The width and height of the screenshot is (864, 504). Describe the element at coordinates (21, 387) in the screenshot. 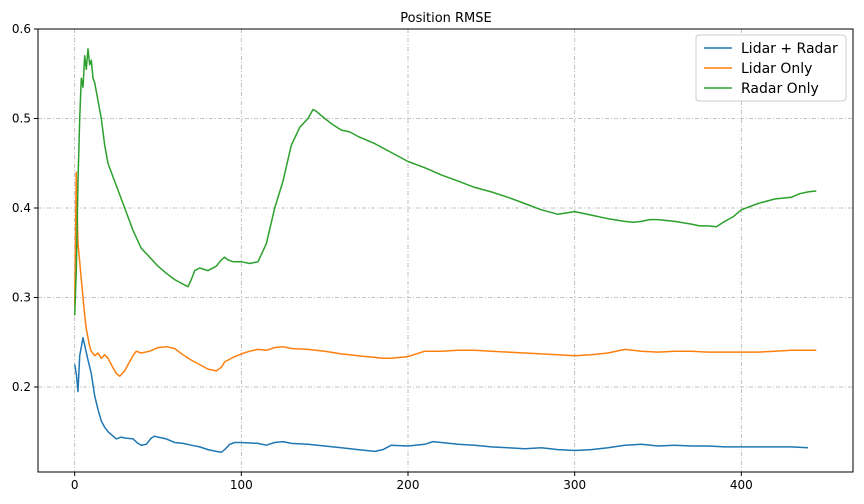

I see `y-tick-label: 0.2` at that location.